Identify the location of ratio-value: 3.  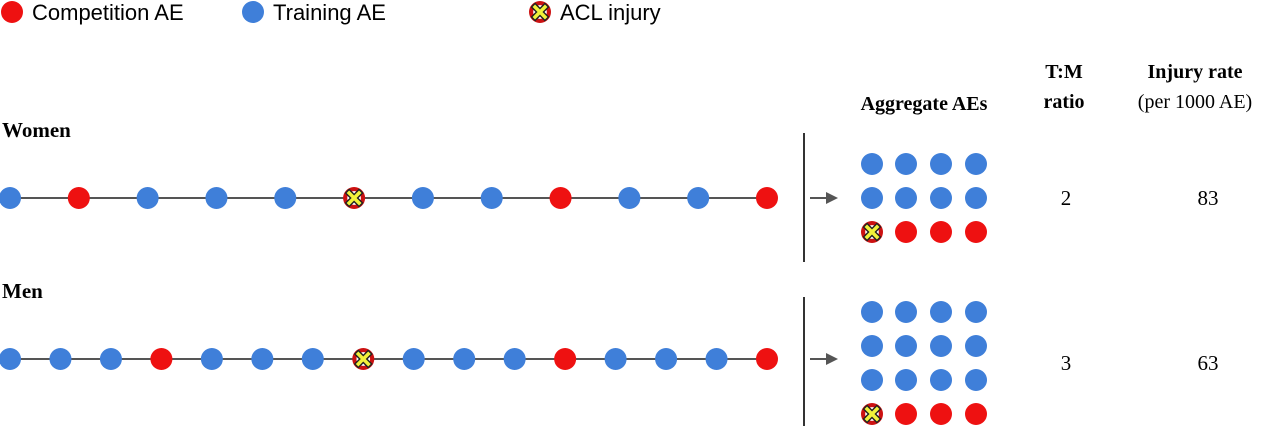
(1066, 363).